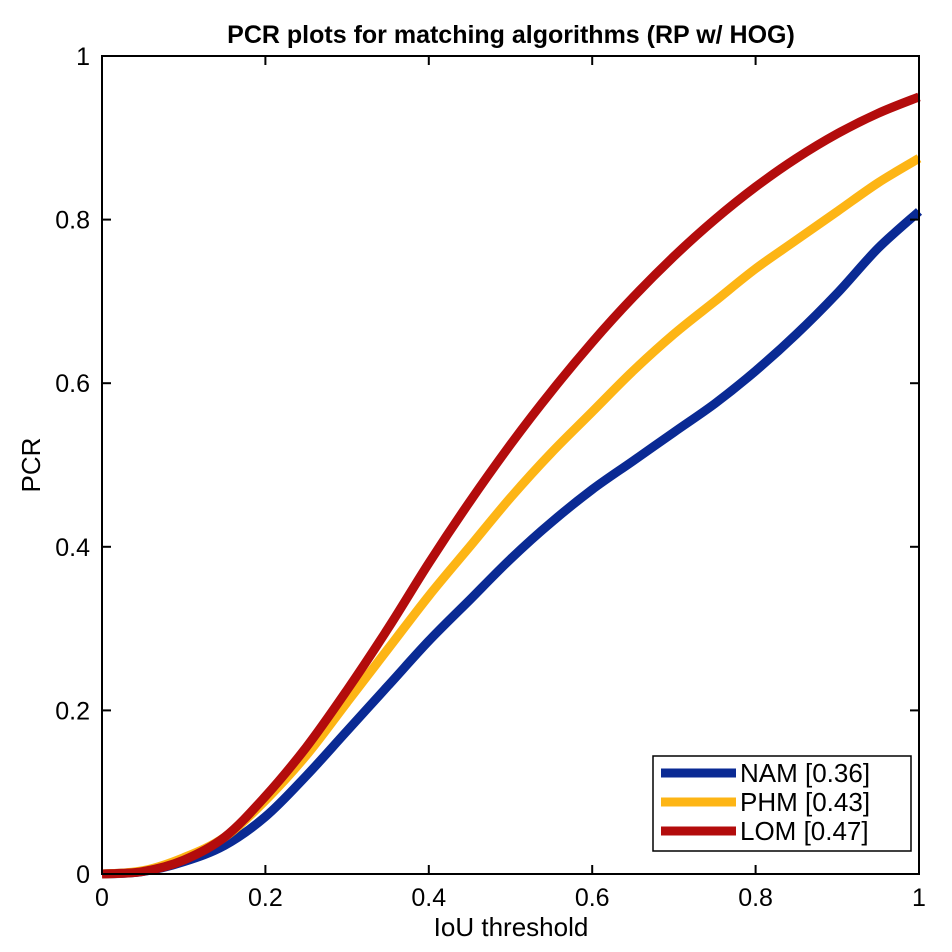  Describe the element at coordinates (72, 711) in the screenshot. I see `y-tick-label: 0.2` at that location.